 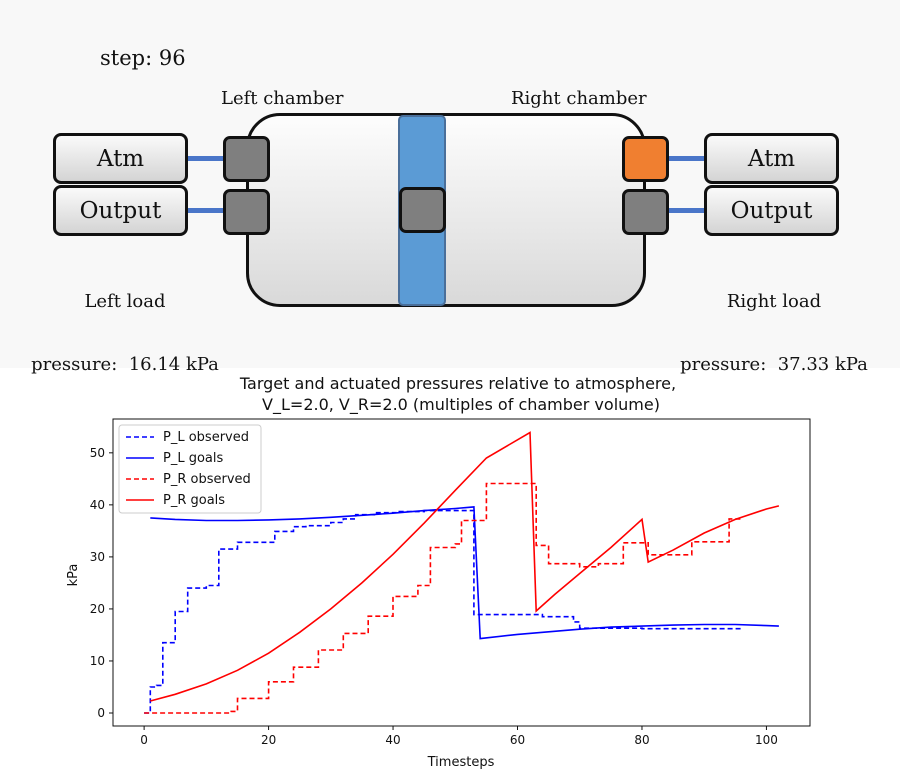 What do you see at coordinates (194, 500) in the screenshot?
I see `legend-label: P_R goals` at bounding box center [194, 500].